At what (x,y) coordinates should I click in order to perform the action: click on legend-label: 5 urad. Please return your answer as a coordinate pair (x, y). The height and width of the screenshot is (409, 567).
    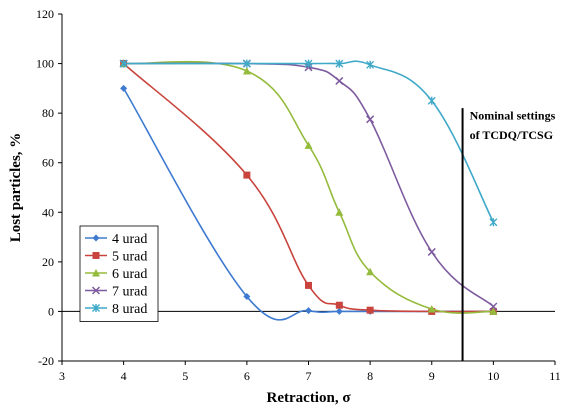
    Looking at the image, I should click on (129, 257).